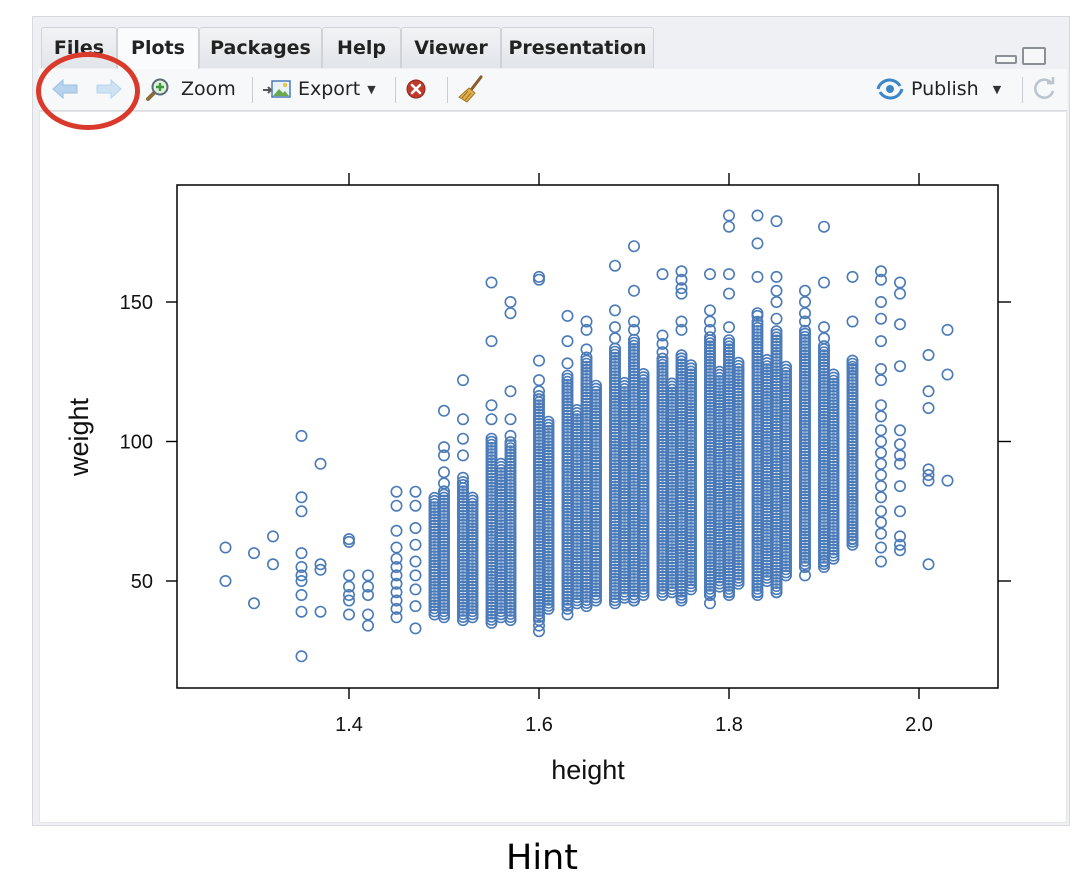  I want to click on tab-packages: Packages, so click(260, 47).